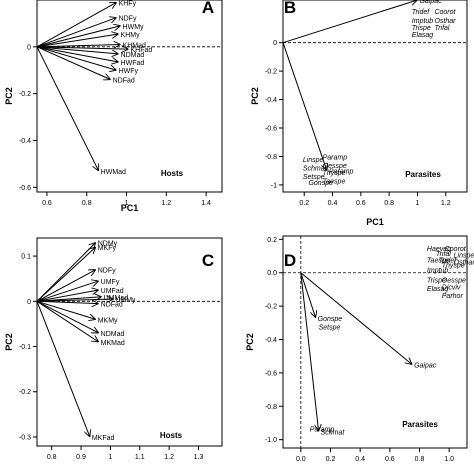 The image size is (474, 474). Describe the element at coordinates (421, 12) in the screenshot. I see `panel-b-point-label: Tridef` at that location.